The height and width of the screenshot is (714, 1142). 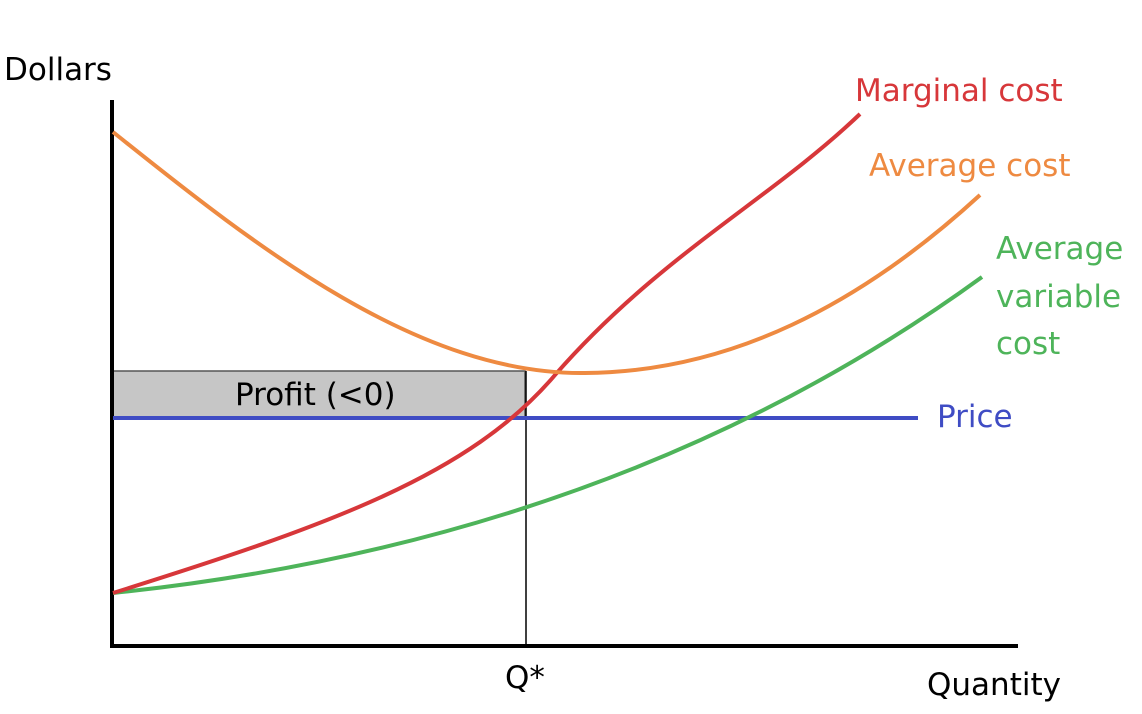 I want to click on x-axis-label: Quantity, so click(x=994, y=685).